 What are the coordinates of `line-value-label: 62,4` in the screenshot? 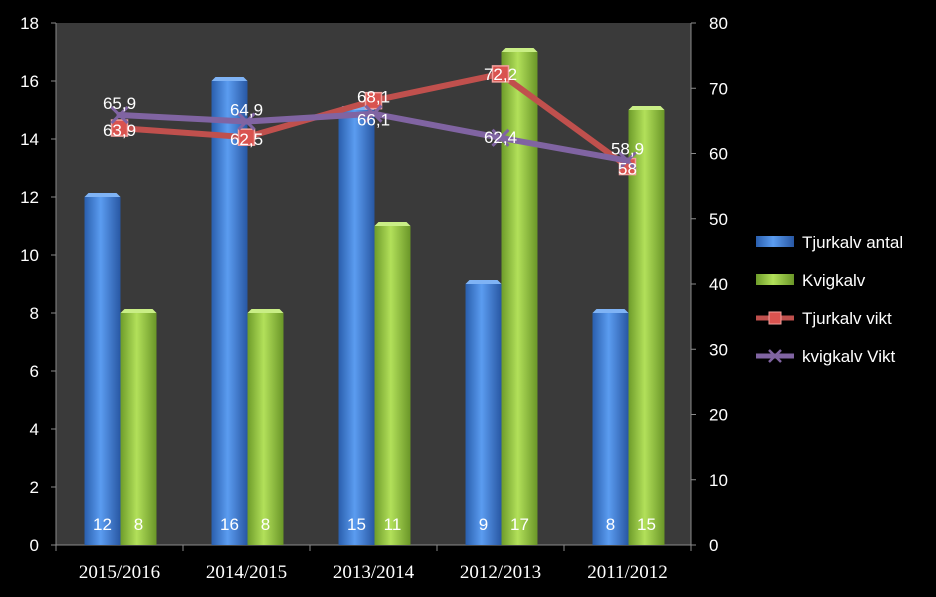 It's located at (500, 137).